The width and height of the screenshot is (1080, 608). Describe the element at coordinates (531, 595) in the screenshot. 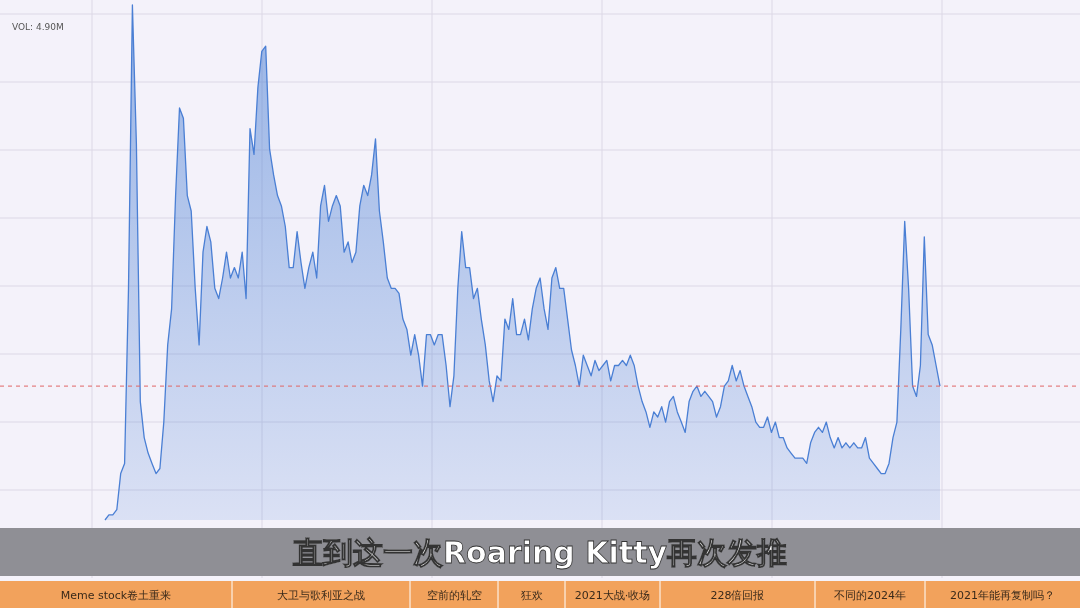

I see `text: 狂欢` at that location.